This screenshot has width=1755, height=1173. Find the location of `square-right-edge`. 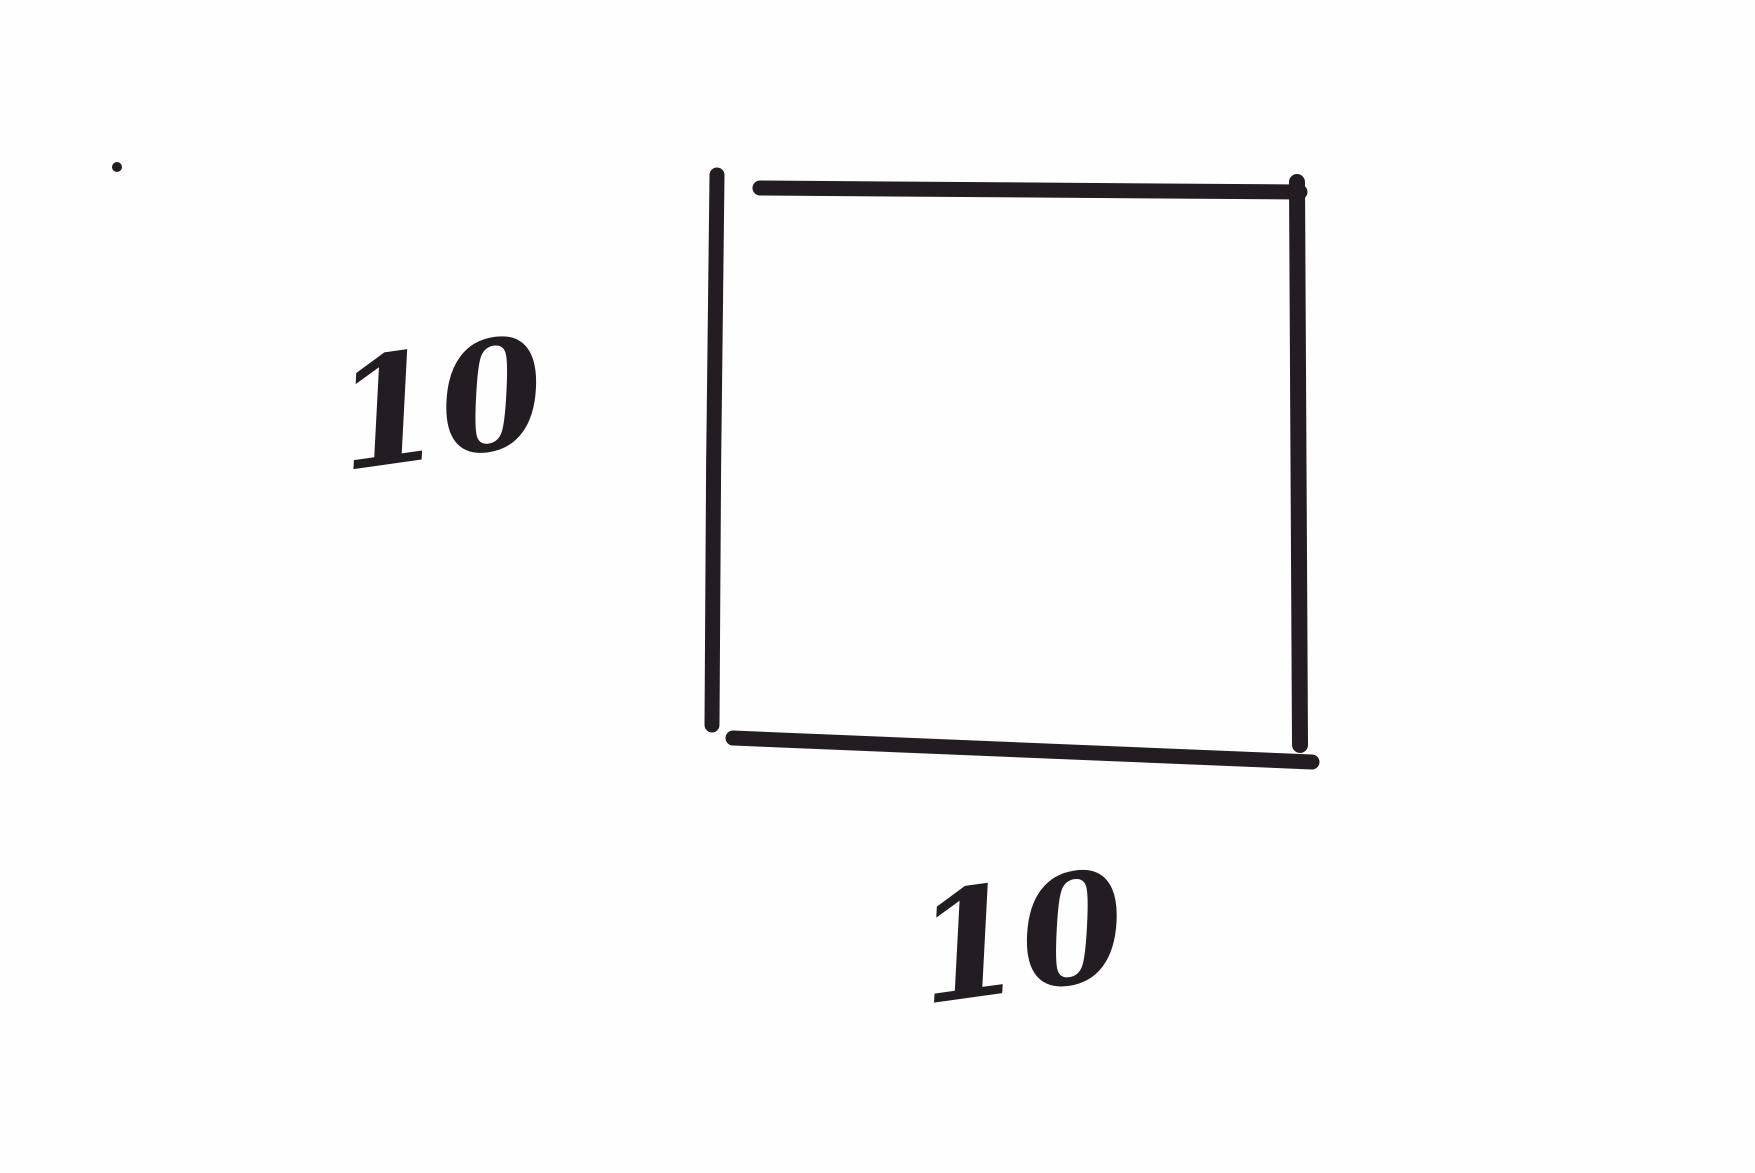

square-right-edge is located at coordinates (1298, 463).